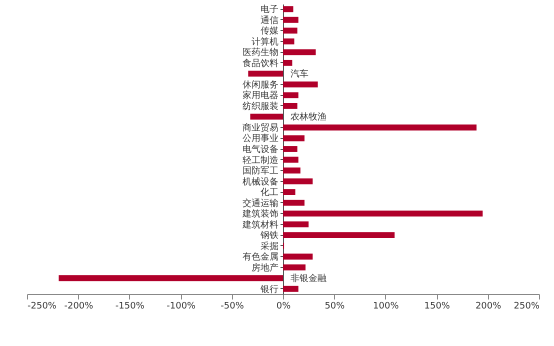 The width and height of the screenshot is (554, 346). What do you see at coordinates (269, 236) in the screenshot?
I see `y-tick-label: 钢铁` at bounding box center [269, 236].